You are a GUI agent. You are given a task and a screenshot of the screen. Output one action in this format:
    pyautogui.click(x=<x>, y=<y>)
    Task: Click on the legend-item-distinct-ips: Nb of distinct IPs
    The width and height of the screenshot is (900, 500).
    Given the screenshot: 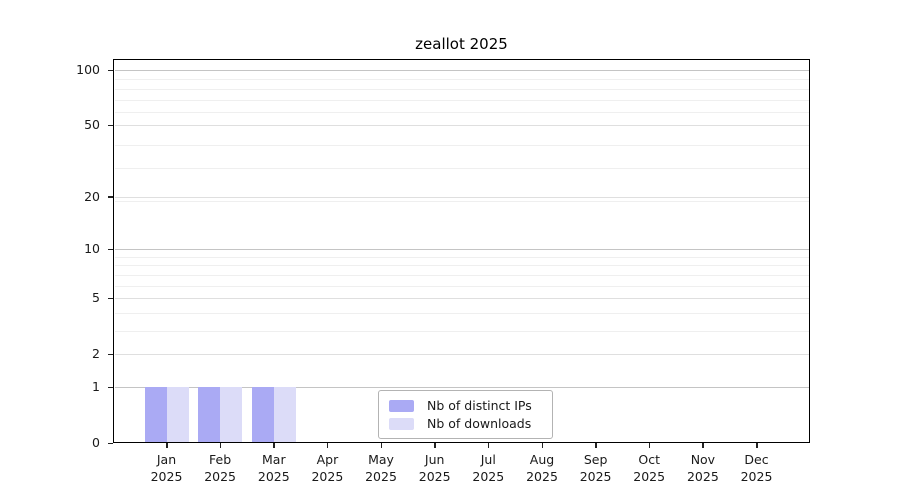 What is the action you would take?
    pyautogui.click(x=465, y=406)
    